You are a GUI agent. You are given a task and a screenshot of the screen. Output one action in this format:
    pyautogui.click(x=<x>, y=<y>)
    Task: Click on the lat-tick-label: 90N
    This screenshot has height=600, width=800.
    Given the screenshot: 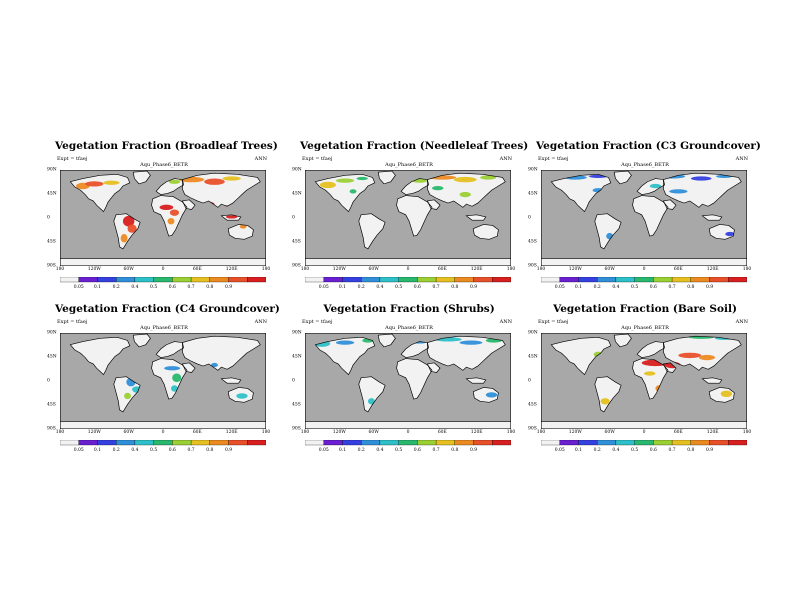 What is the action you would take?
    pyautogui.click(x=297, y=170)
    